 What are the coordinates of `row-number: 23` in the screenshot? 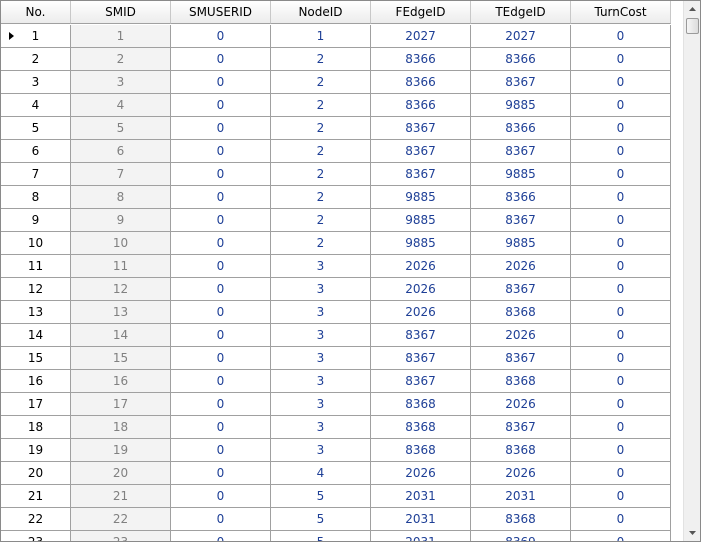 It's located at (36, 536).